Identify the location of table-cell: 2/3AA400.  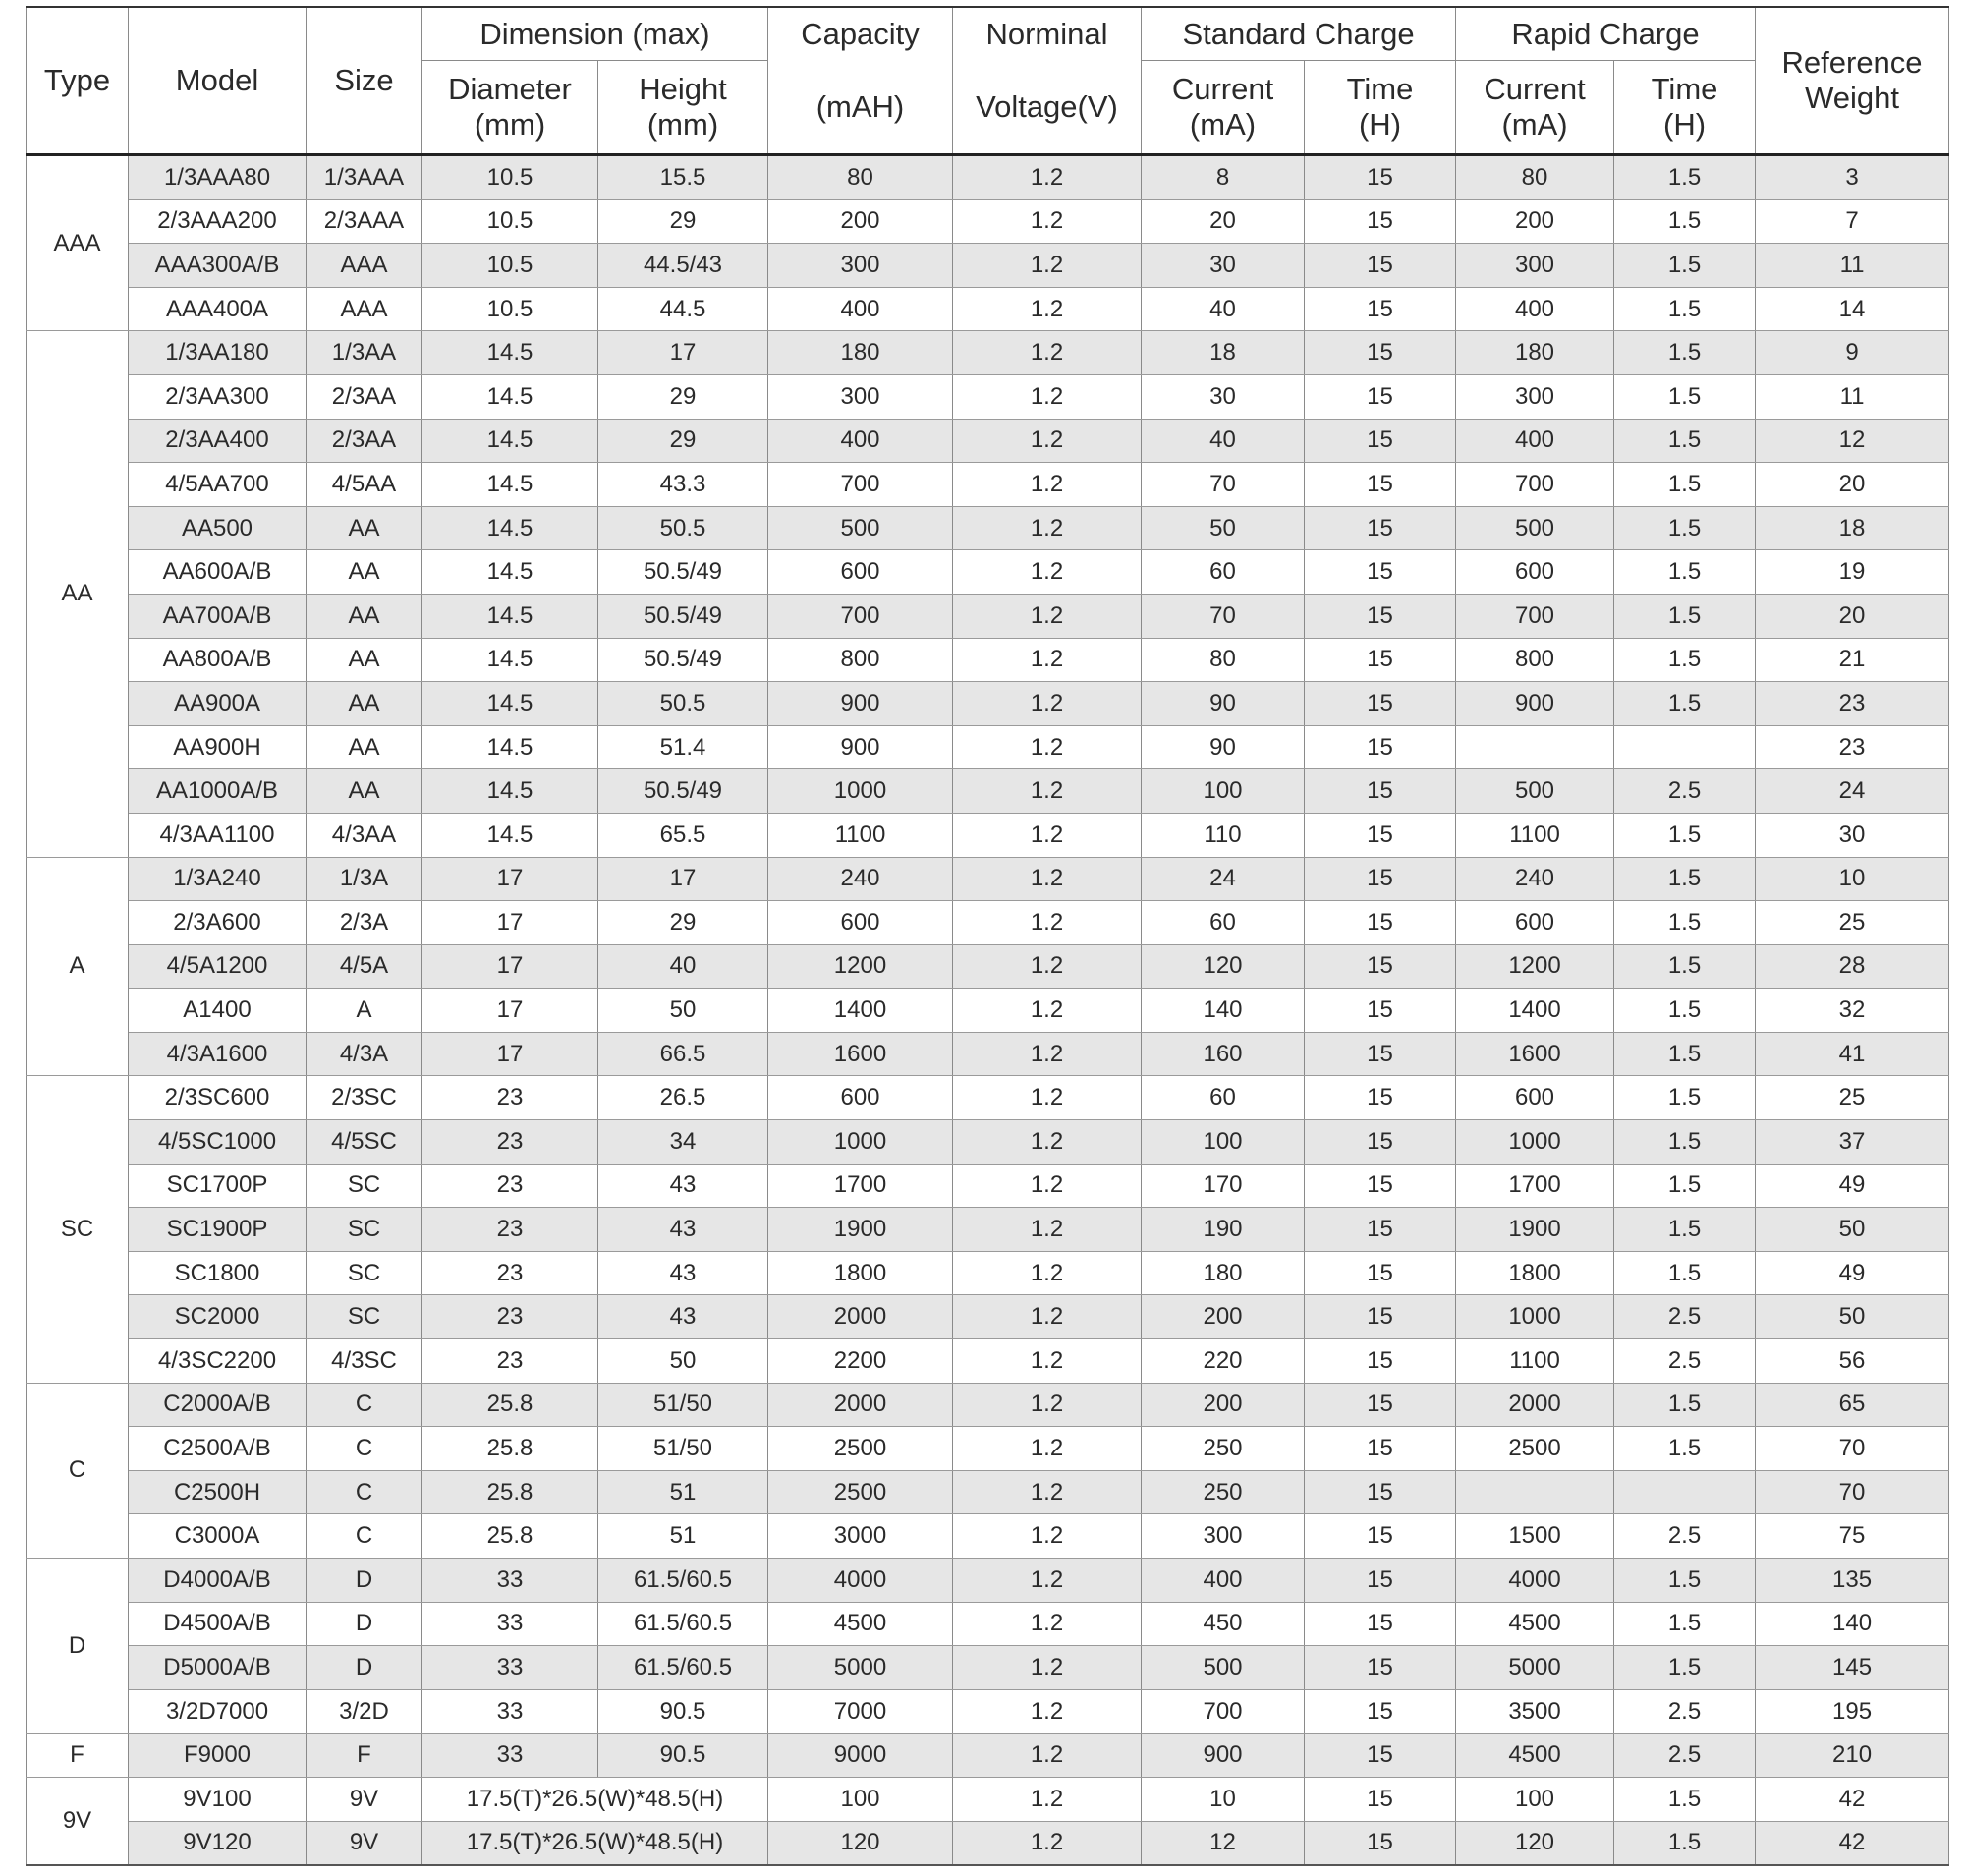
(217, 441).